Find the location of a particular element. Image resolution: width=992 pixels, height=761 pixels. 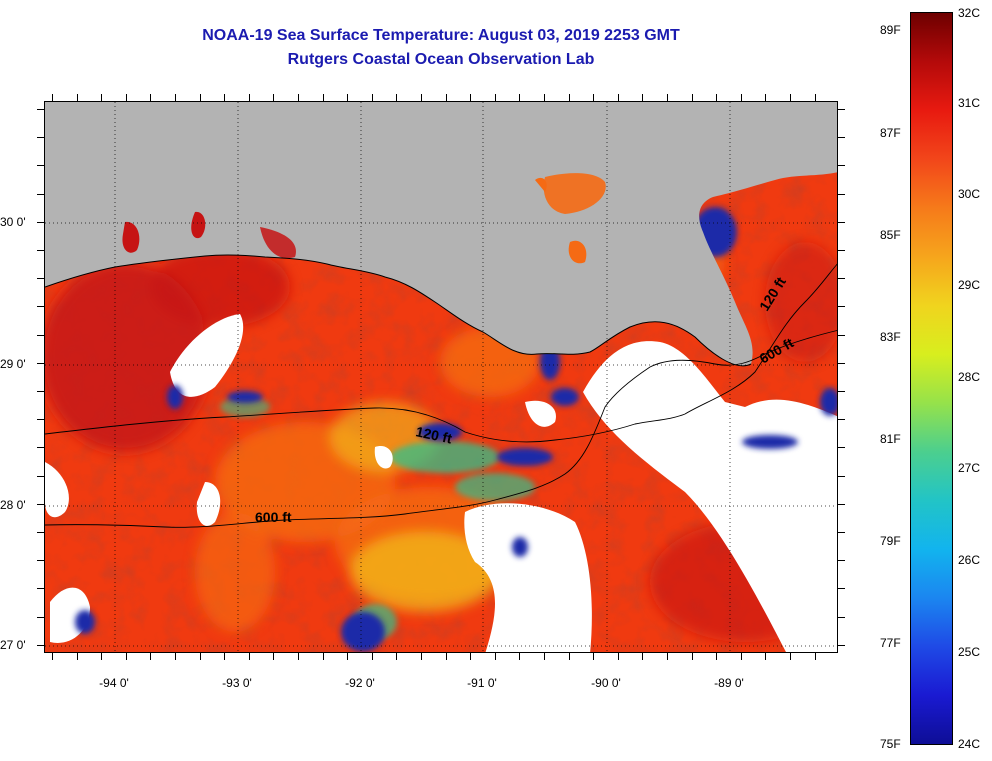

contour-label-600ft-west: 600 ft is located at coordinates (273, 517).